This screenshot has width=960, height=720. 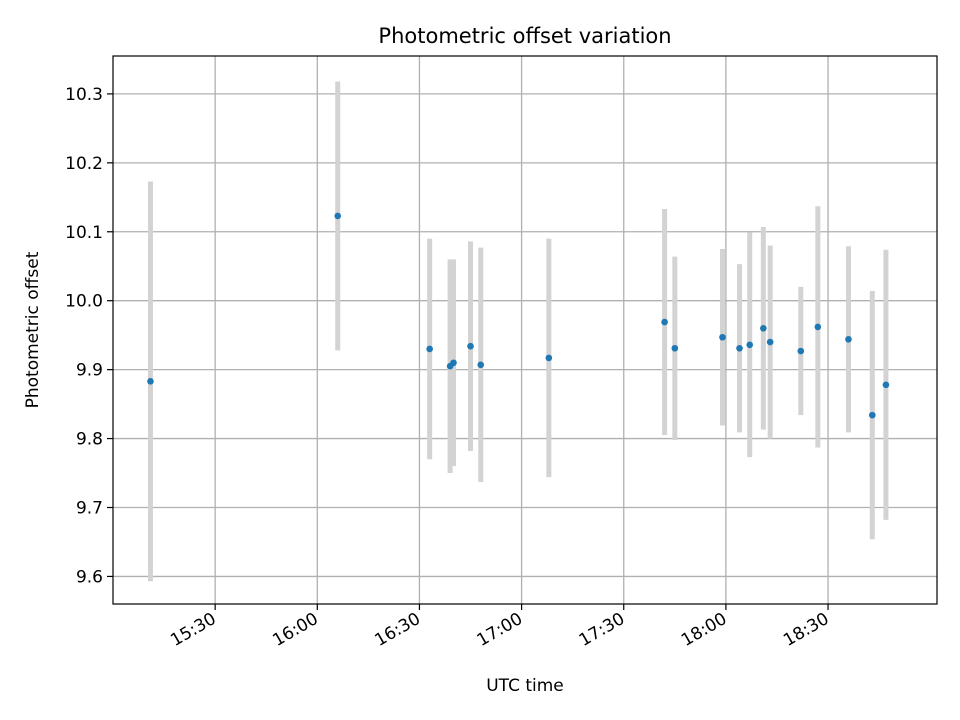 What do you see at coordinates (89, 508) in the screenshot?
I see `y-tick-label: 9.7` at bounding box center [89, 508].